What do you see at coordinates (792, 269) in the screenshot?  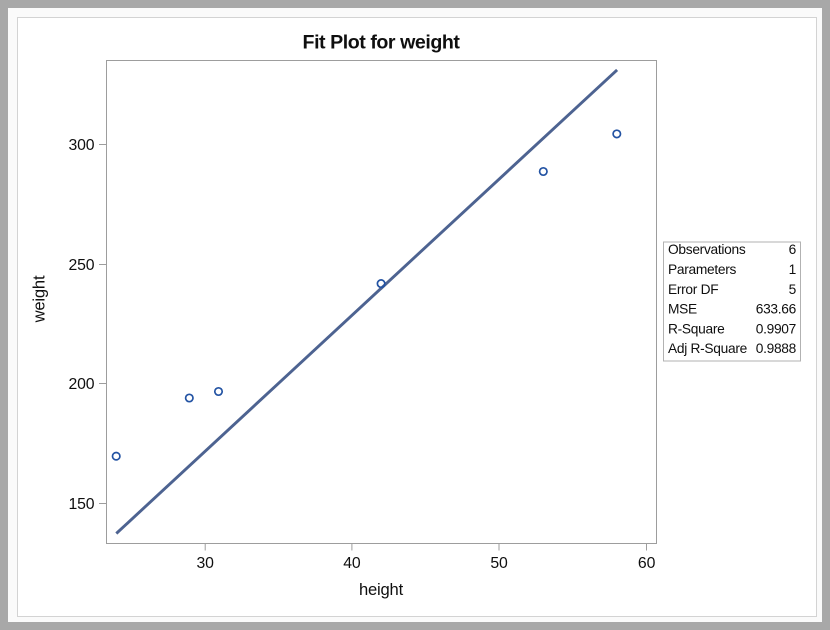 I see `svg-text: 1` at bounding box center [792, 269].